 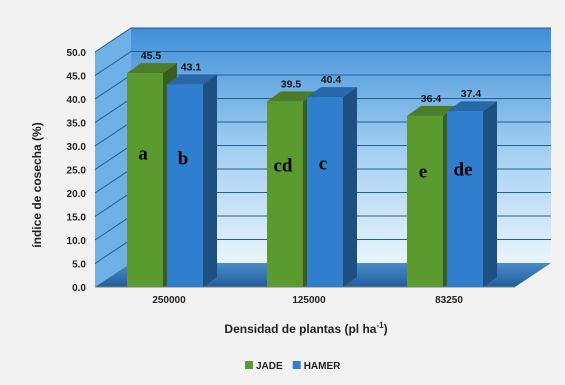 What do you see at coordinates (331, 80) in the screenshot?
I see `data-label: 40.4` at bounding box center [331, 80].